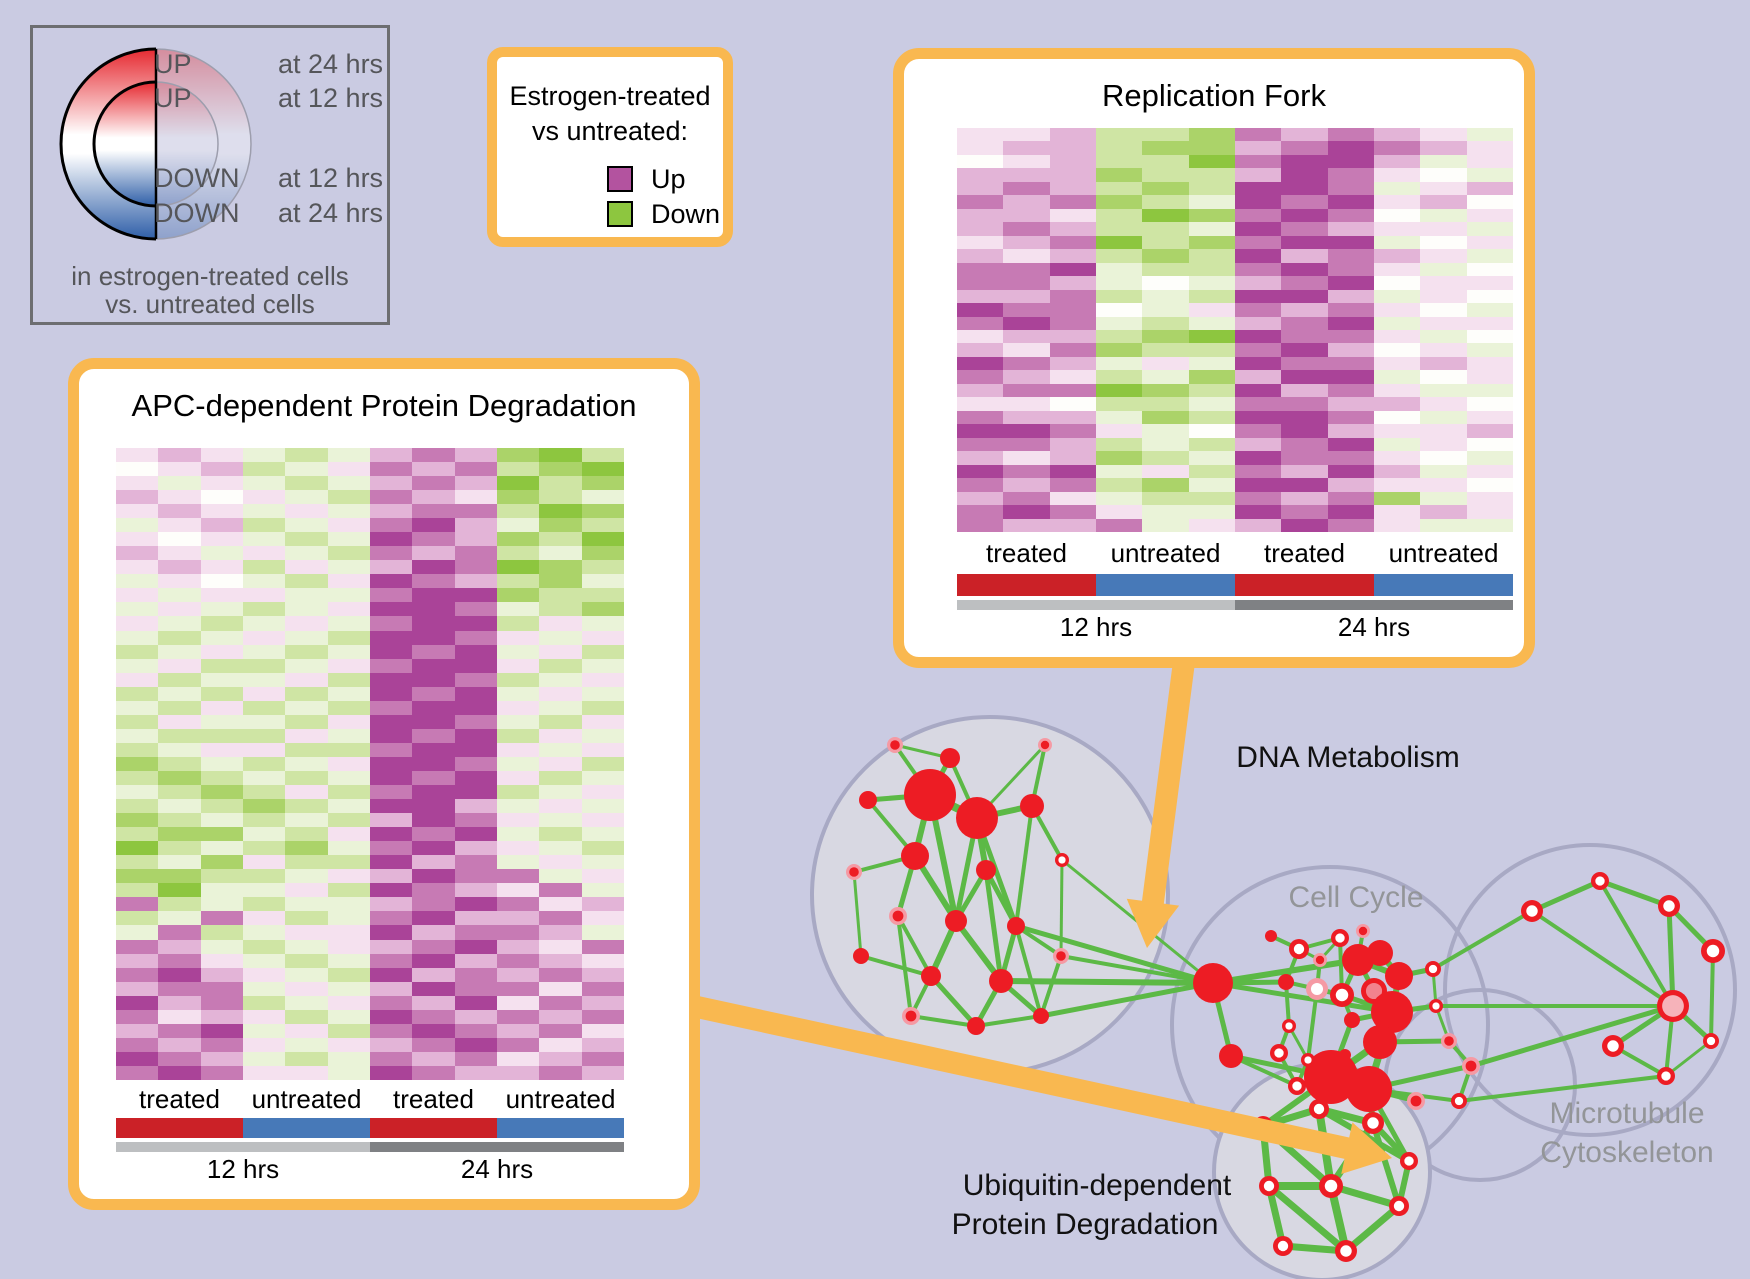  Describe the element at coordinates (1096, 605) in the screenshot. I see `12hrs-segment` at that location.